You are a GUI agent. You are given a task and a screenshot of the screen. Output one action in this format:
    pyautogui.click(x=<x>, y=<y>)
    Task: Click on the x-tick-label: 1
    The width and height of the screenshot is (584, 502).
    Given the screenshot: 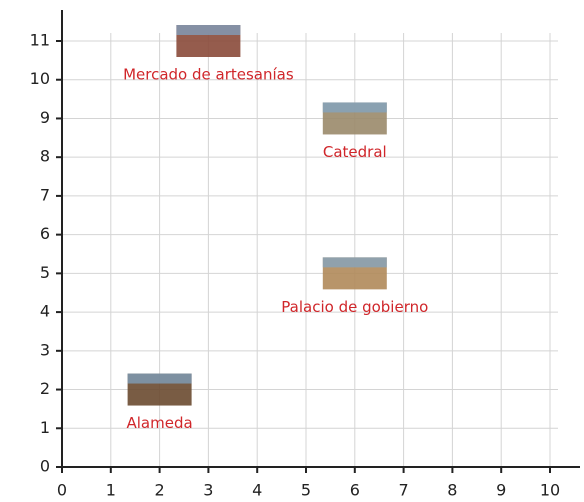 What is the action you would take?
    pyautogui.click(x=111, y=490)
    